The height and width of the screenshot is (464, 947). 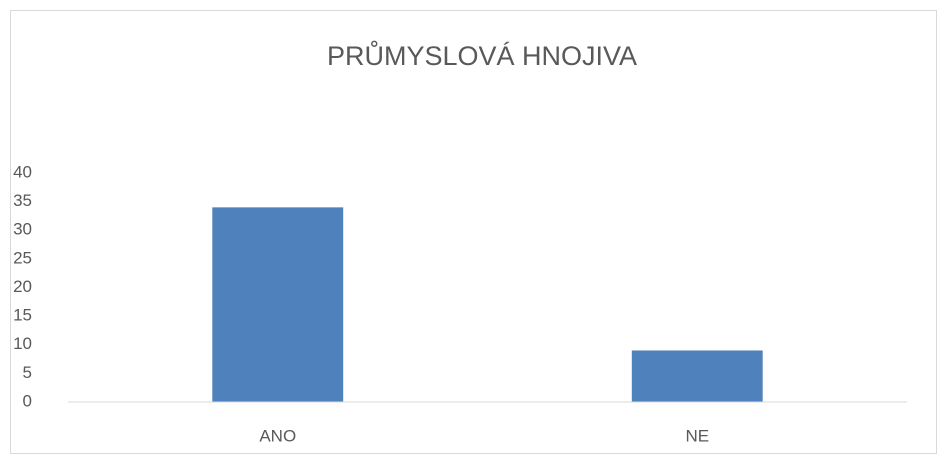 I want to click on chart-title: PRŮMYSLOVÁ HNOJIVA, so click(x=482, y=55).